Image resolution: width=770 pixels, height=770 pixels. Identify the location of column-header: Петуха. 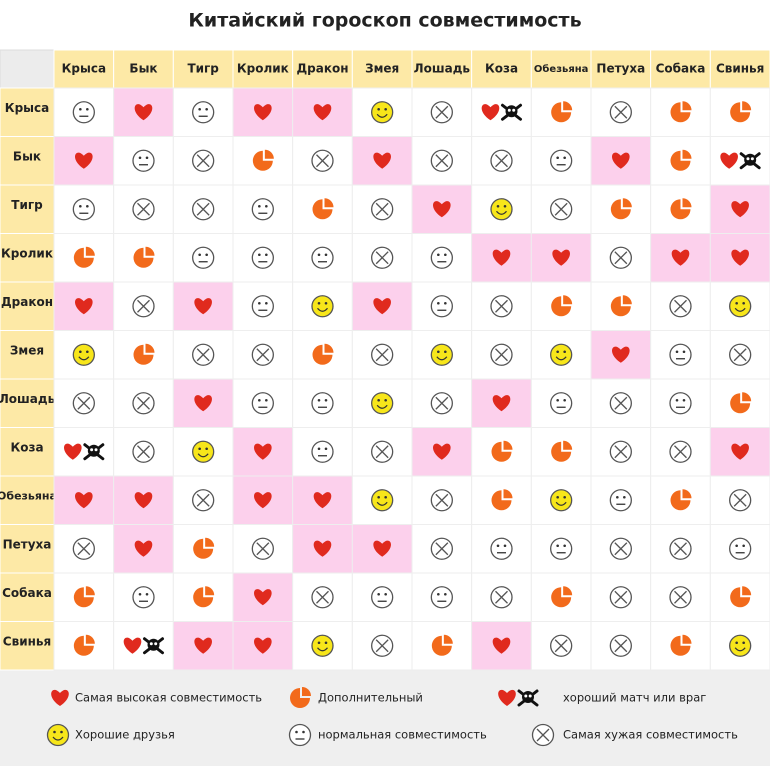
(620, 69).